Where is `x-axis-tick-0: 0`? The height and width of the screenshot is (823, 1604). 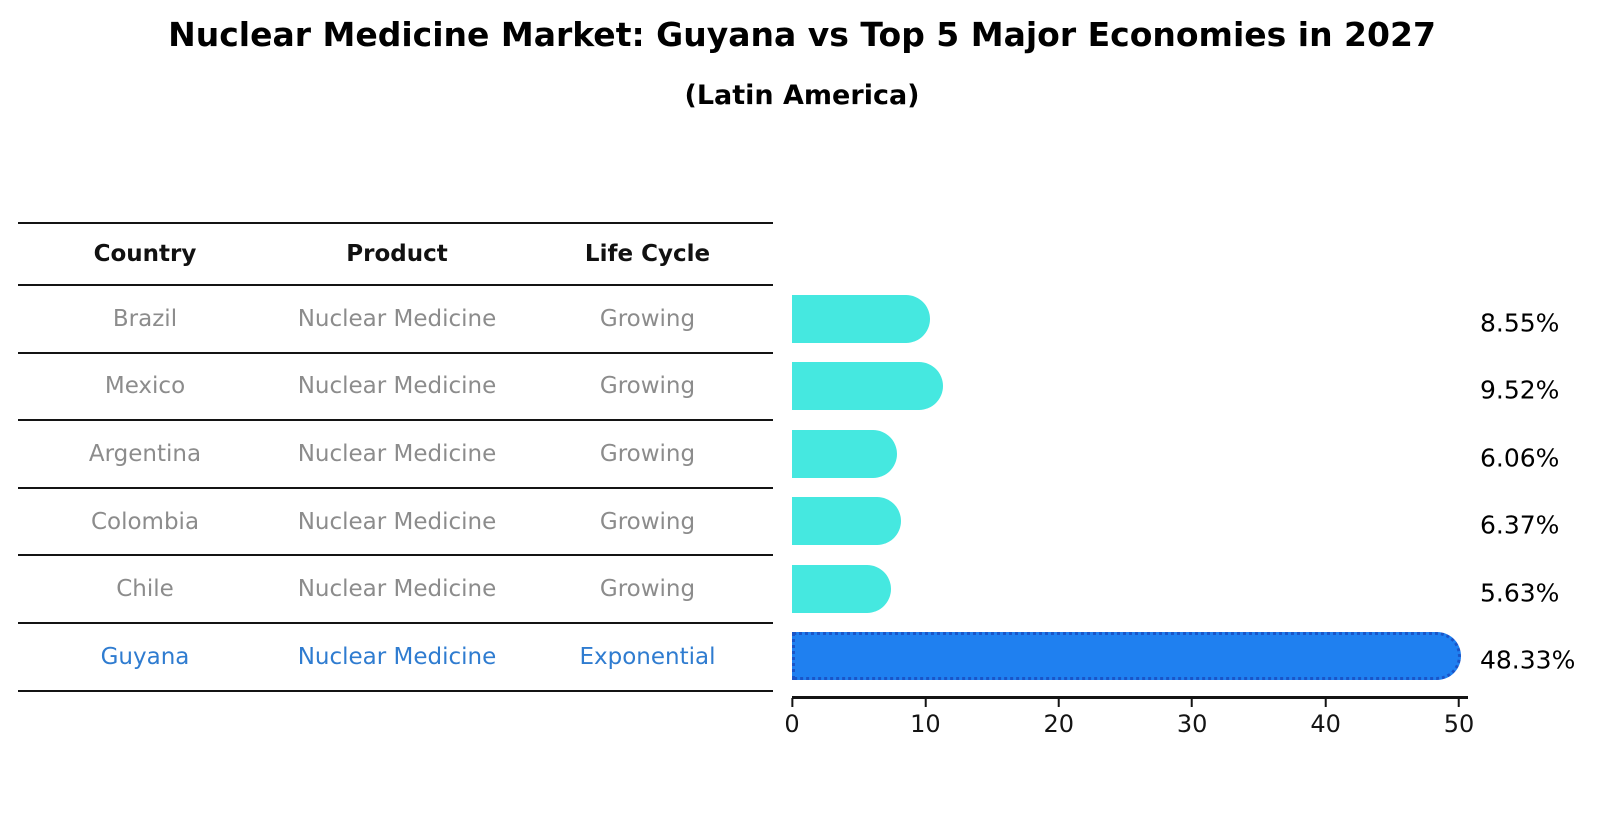
x-axis-tick-0: 0 is located at coordinates (792, 718).